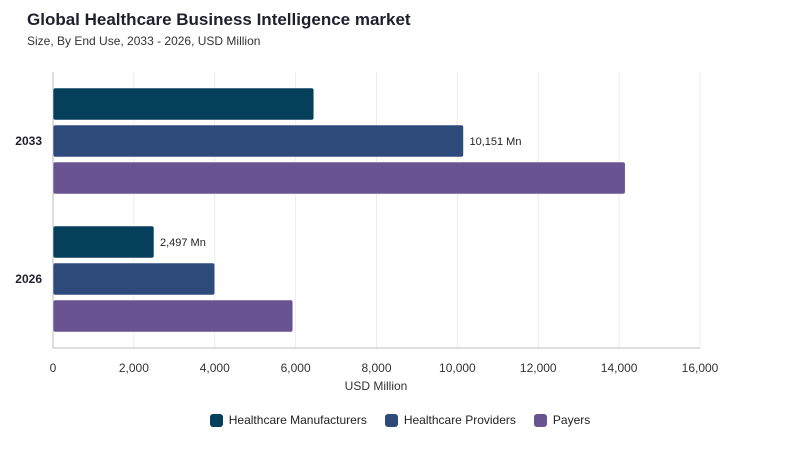 The height and width of the screenshot is (450, 800). What do you see at coordinates (28, 279) in the screenshot?
I see `category-label-2026: 2026` at bounding box center [28, 279].